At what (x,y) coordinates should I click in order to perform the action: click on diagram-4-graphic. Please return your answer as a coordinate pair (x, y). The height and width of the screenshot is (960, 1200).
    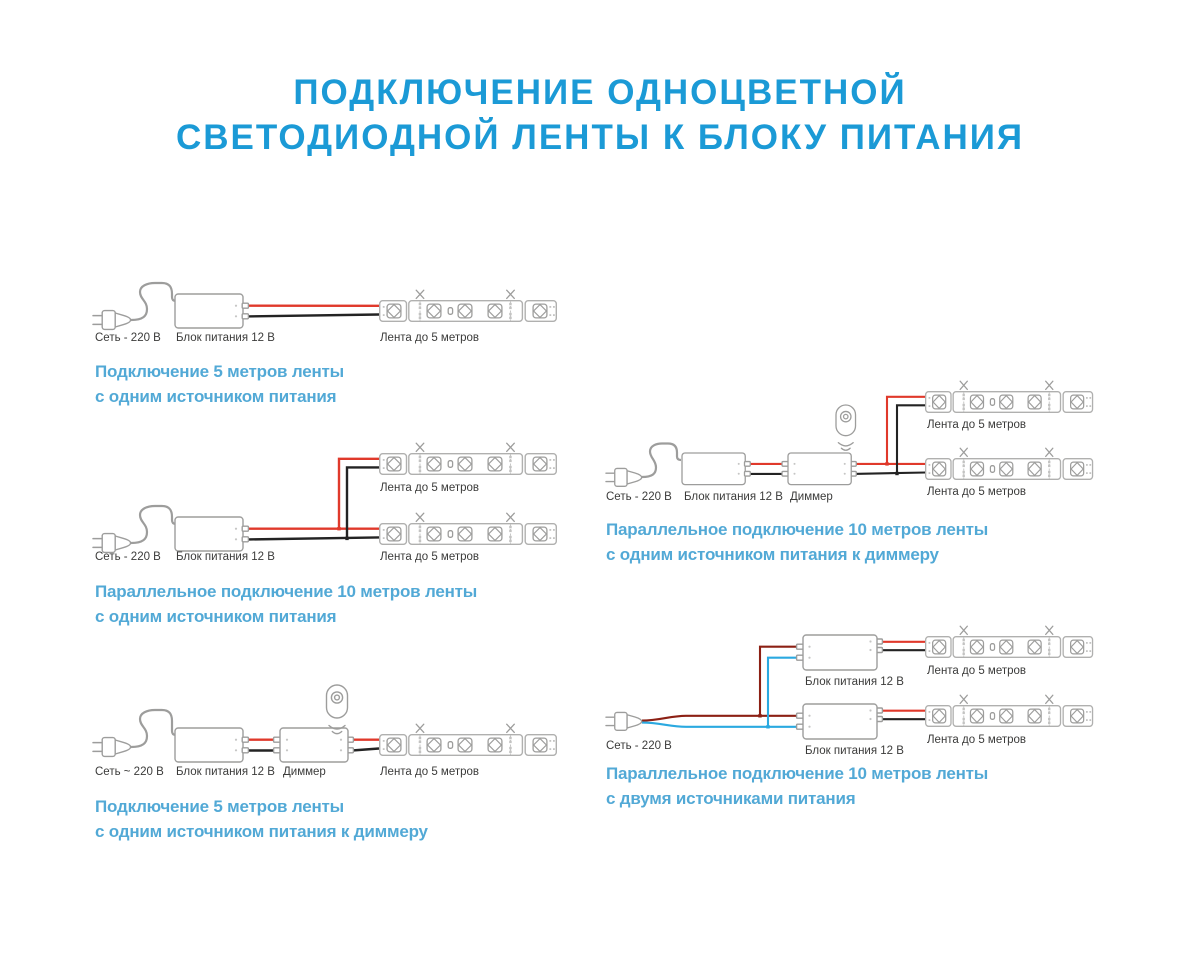
    Looking at the image, I should click on (849, 434).